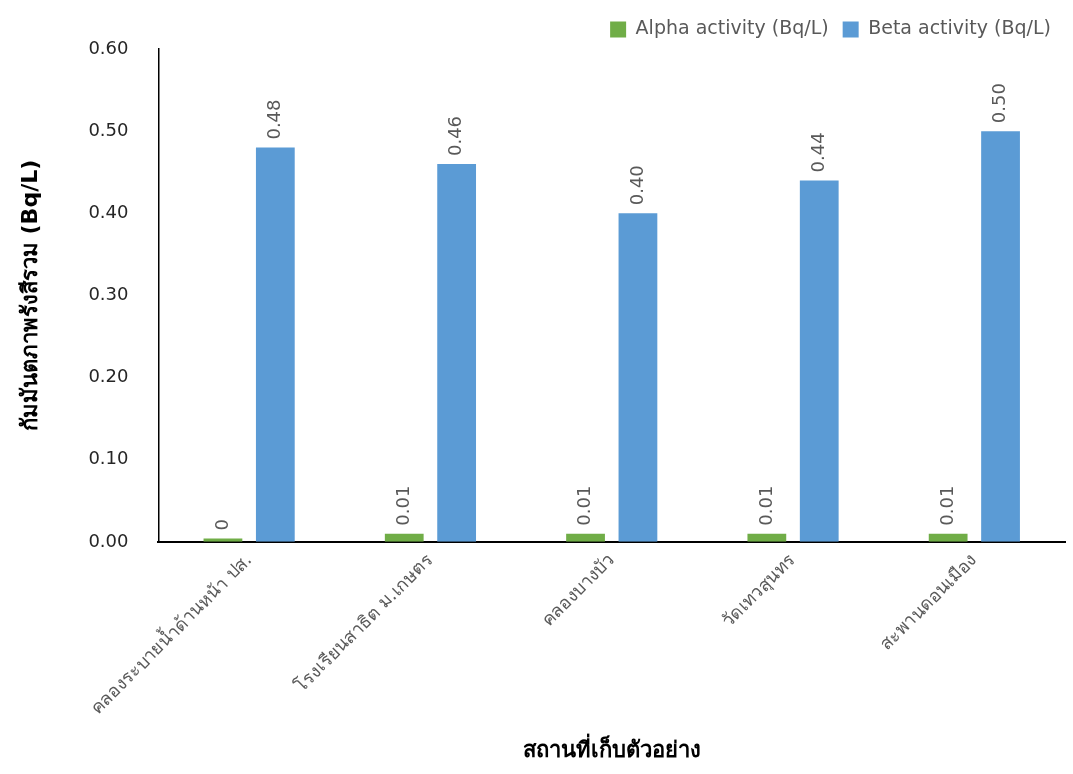 This screenshot has height=774, width=1073. Describe the element at coordinates (108, 129) in the screenshot. I see `y-tick-label: 0.50` at that location.